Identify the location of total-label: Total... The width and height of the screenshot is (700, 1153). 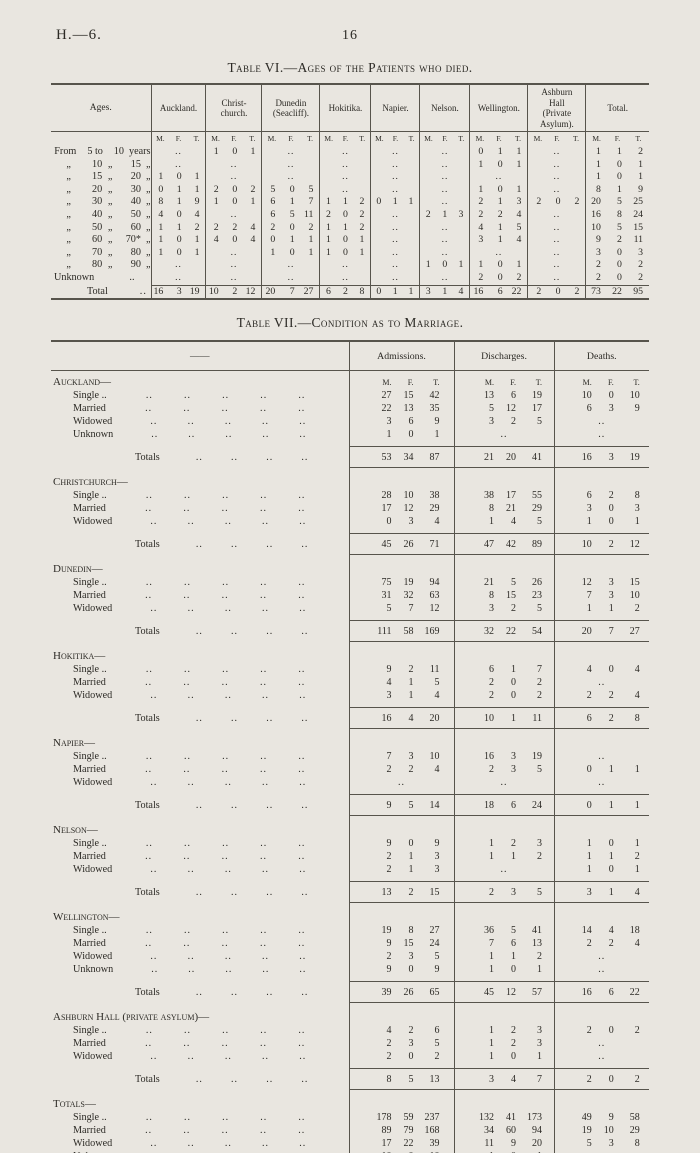
(101, 291).